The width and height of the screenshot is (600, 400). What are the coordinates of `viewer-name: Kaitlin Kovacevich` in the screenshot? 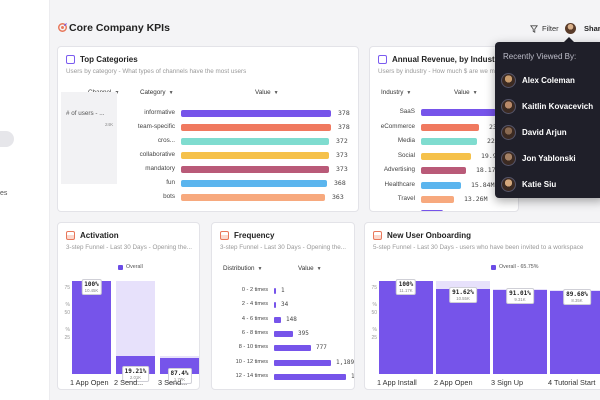 It's located at (558, 106).